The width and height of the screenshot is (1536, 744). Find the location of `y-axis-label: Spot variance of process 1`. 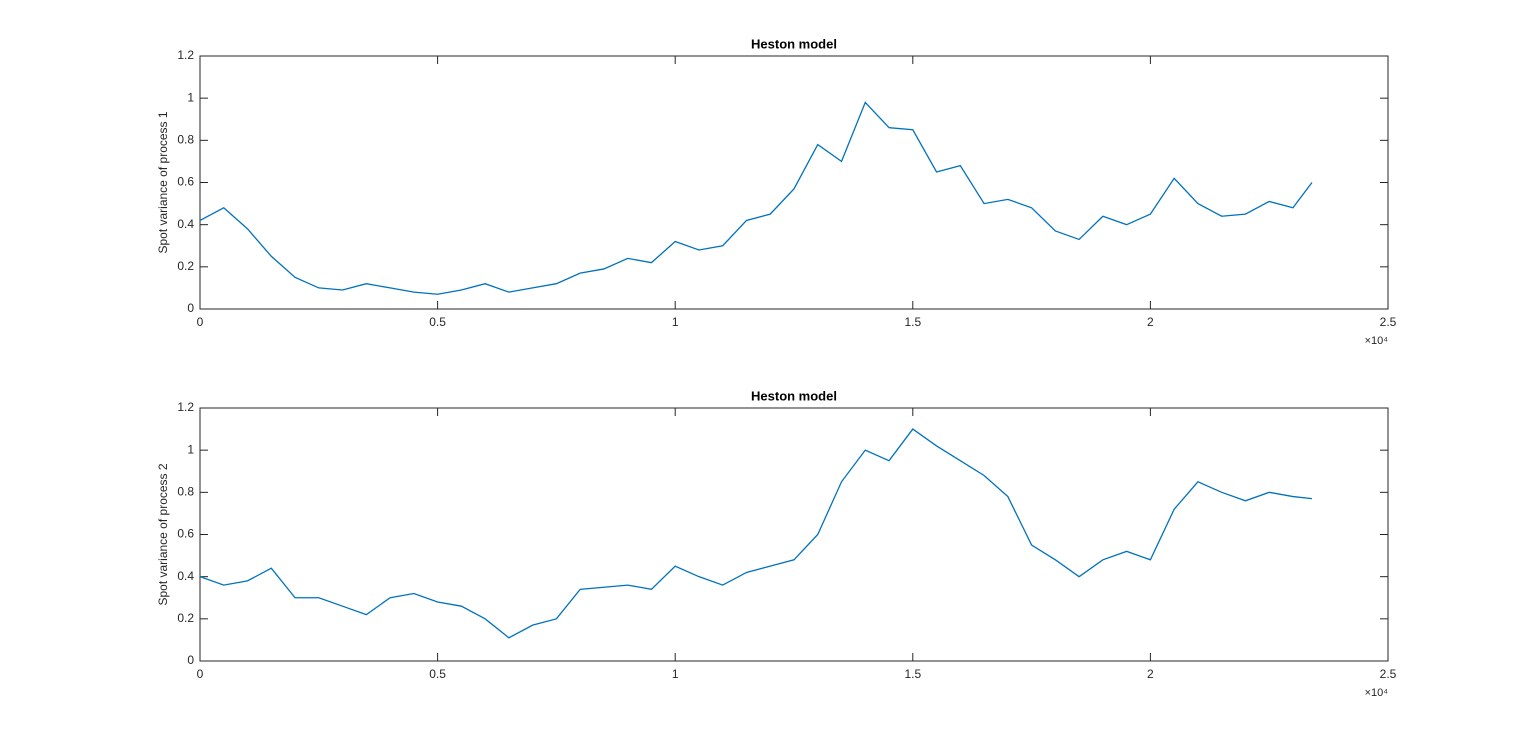

y-axis-label: Spot variance of process 1 is located at coordinates (163, 182).